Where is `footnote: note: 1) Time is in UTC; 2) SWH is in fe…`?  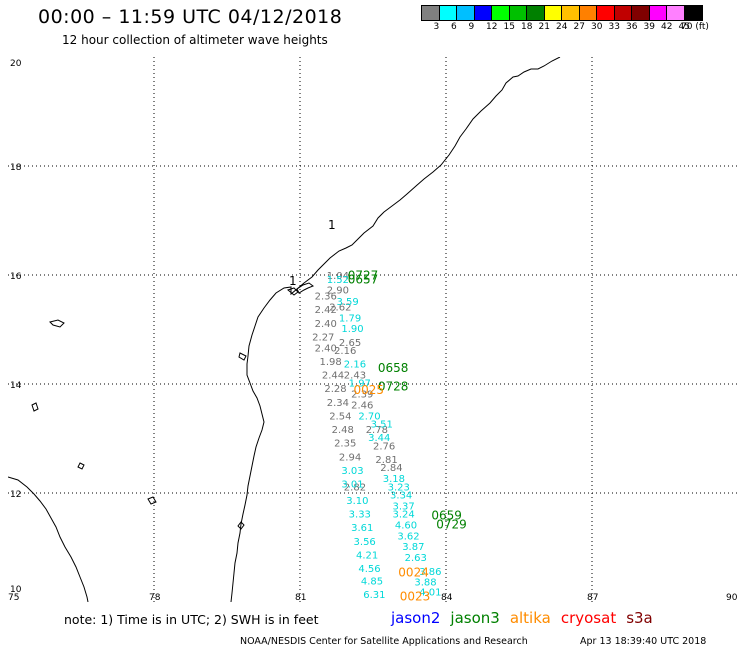
footnote: note: 1) Time is in UTC; 2) SWH is in fe… is located at coordinates (191, 619).